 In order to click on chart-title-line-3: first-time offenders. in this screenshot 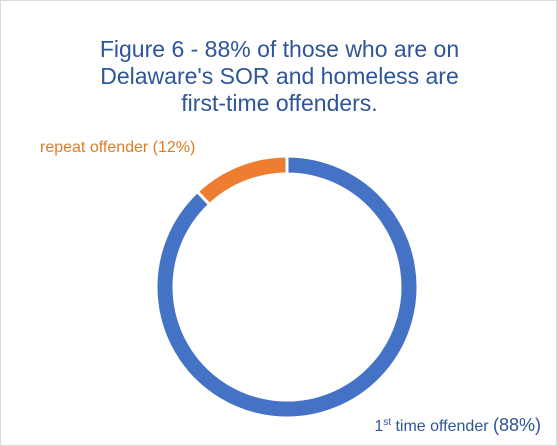, I will do `click(279, 103)`.